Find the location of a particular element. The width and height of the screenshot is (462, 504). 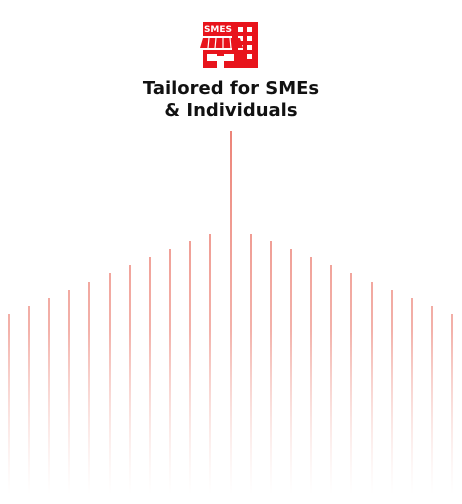

icon-label: SMES is located at coordinates (218, 30).